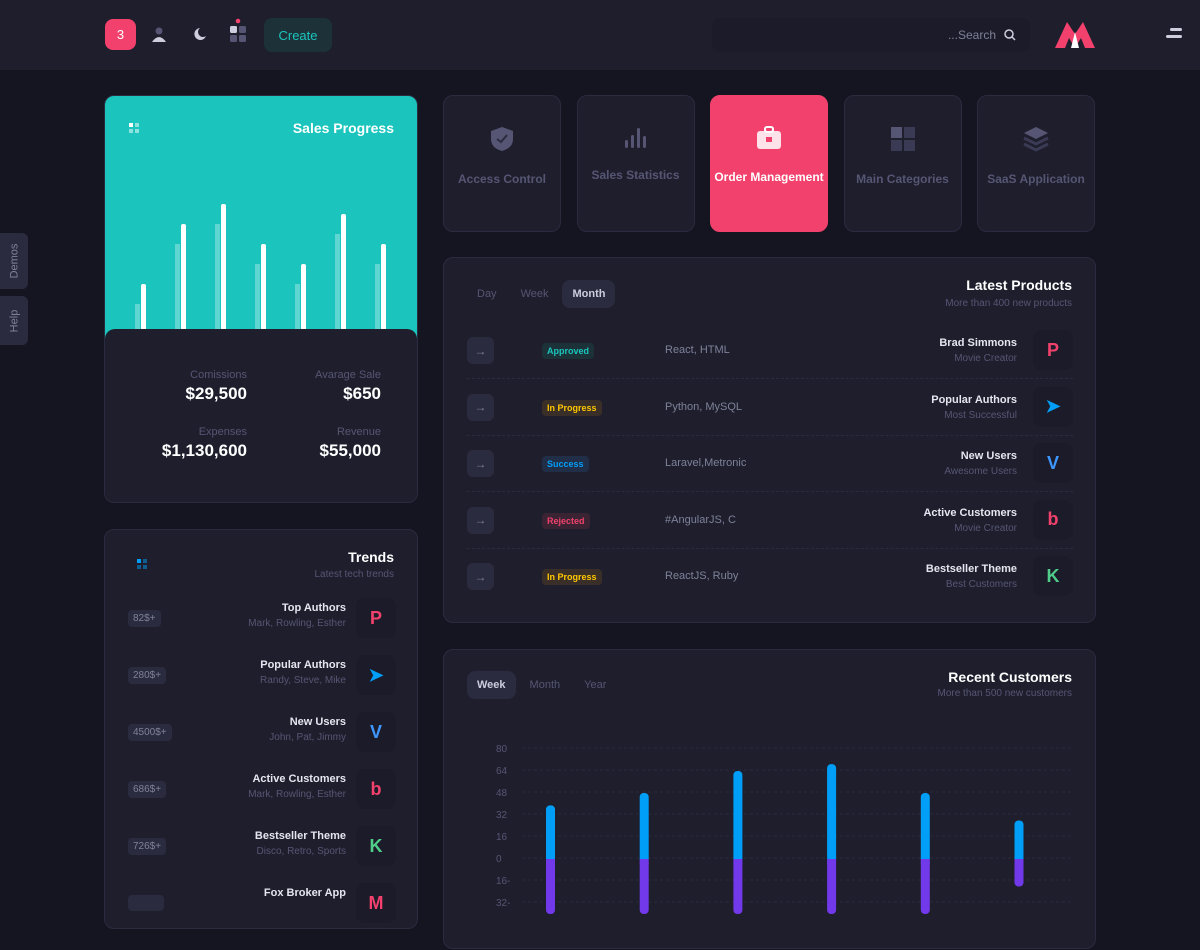 This screenshot has width=1200, height=950. I want to click on tile-label: SaaS Application, so click(1036, 179).